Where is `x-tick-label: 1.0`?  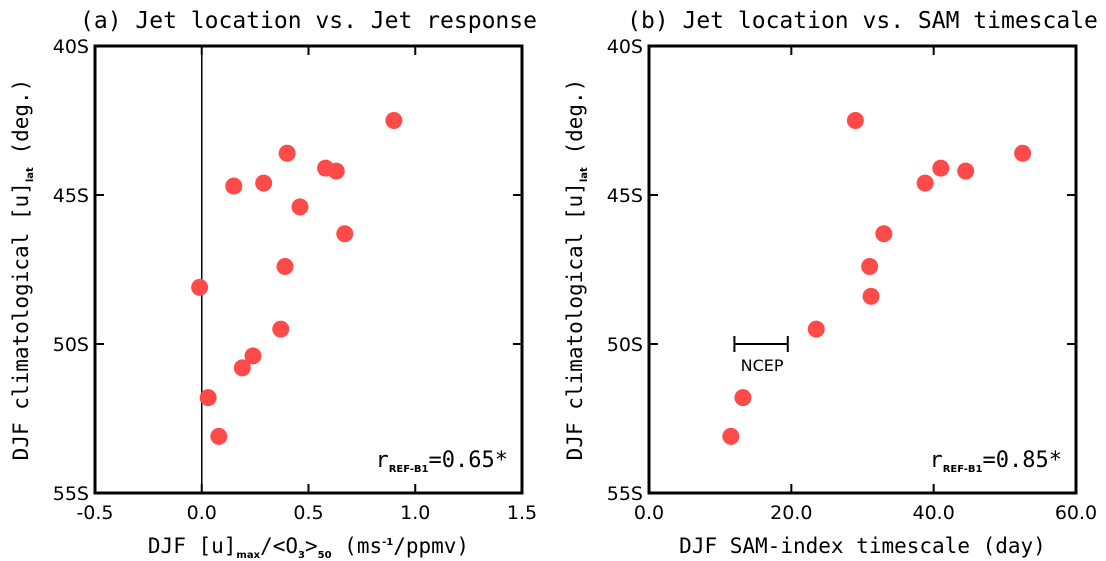
x-tick-label: 1.0 is located at coordinates (415, 513).